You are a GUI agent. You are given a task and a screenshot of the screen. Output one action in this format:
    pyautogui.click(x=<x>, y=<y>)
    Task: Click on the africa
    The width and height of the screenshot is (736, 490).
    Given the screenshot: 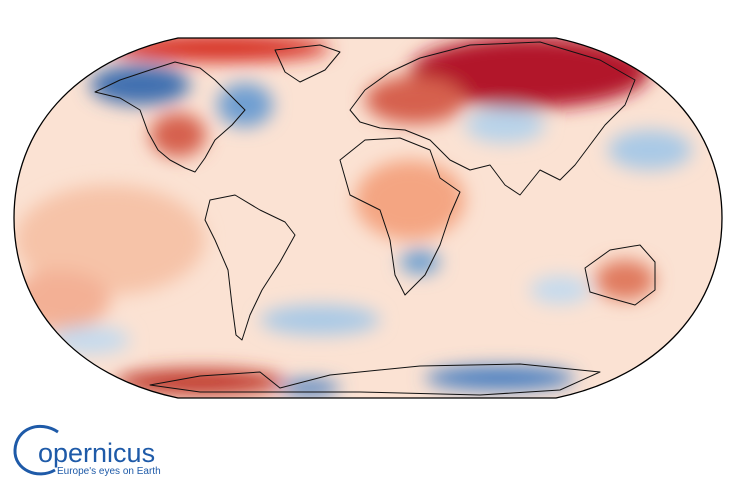 What is the action you would take?
    pyautogui.click(x=400, y=216)
    